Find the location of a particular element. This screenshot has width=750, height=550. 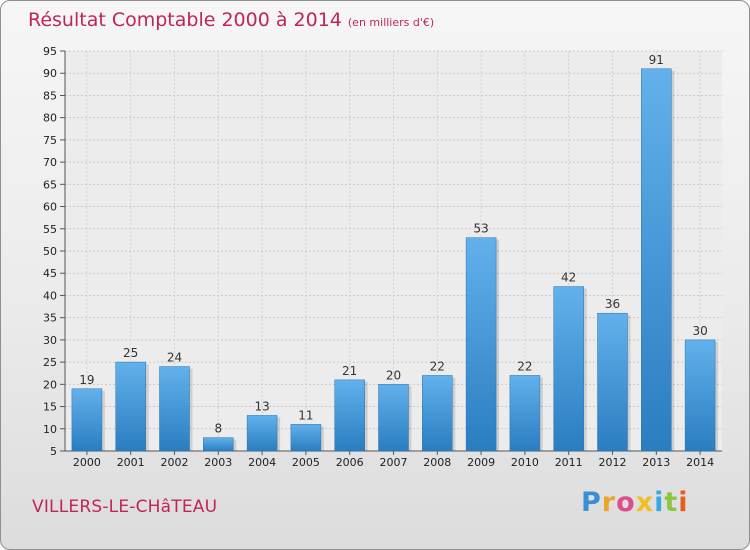

x-tick-label-2013: 2013 is located at coordinates (656, 462).